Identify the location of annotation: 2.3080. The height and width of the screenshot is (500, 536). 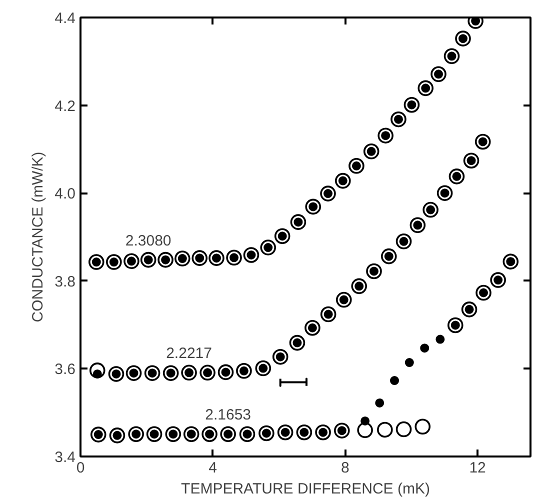
(148, 241).